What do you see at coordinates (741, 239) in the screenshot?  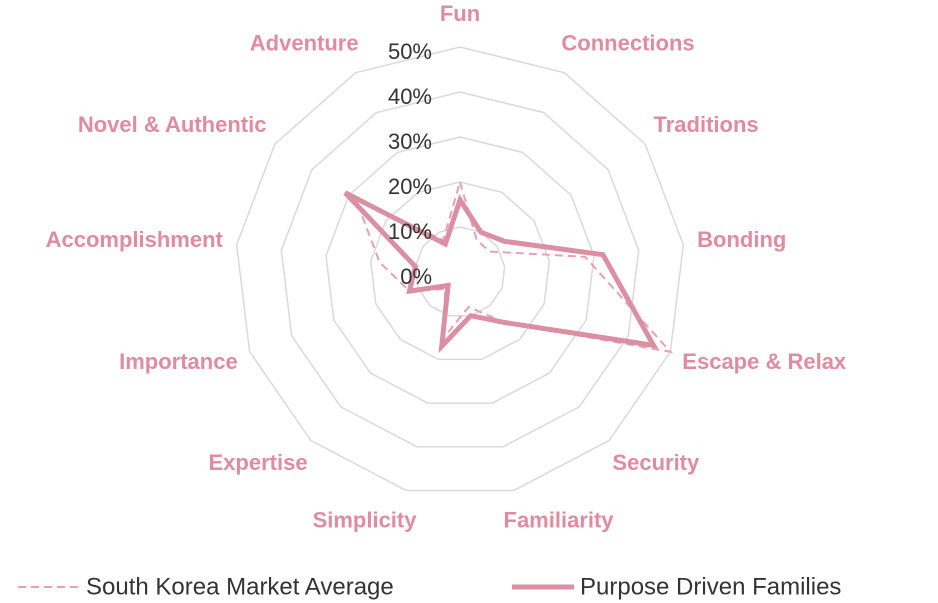 I see `category-label: Bonding` at bounding box center [741, 239].